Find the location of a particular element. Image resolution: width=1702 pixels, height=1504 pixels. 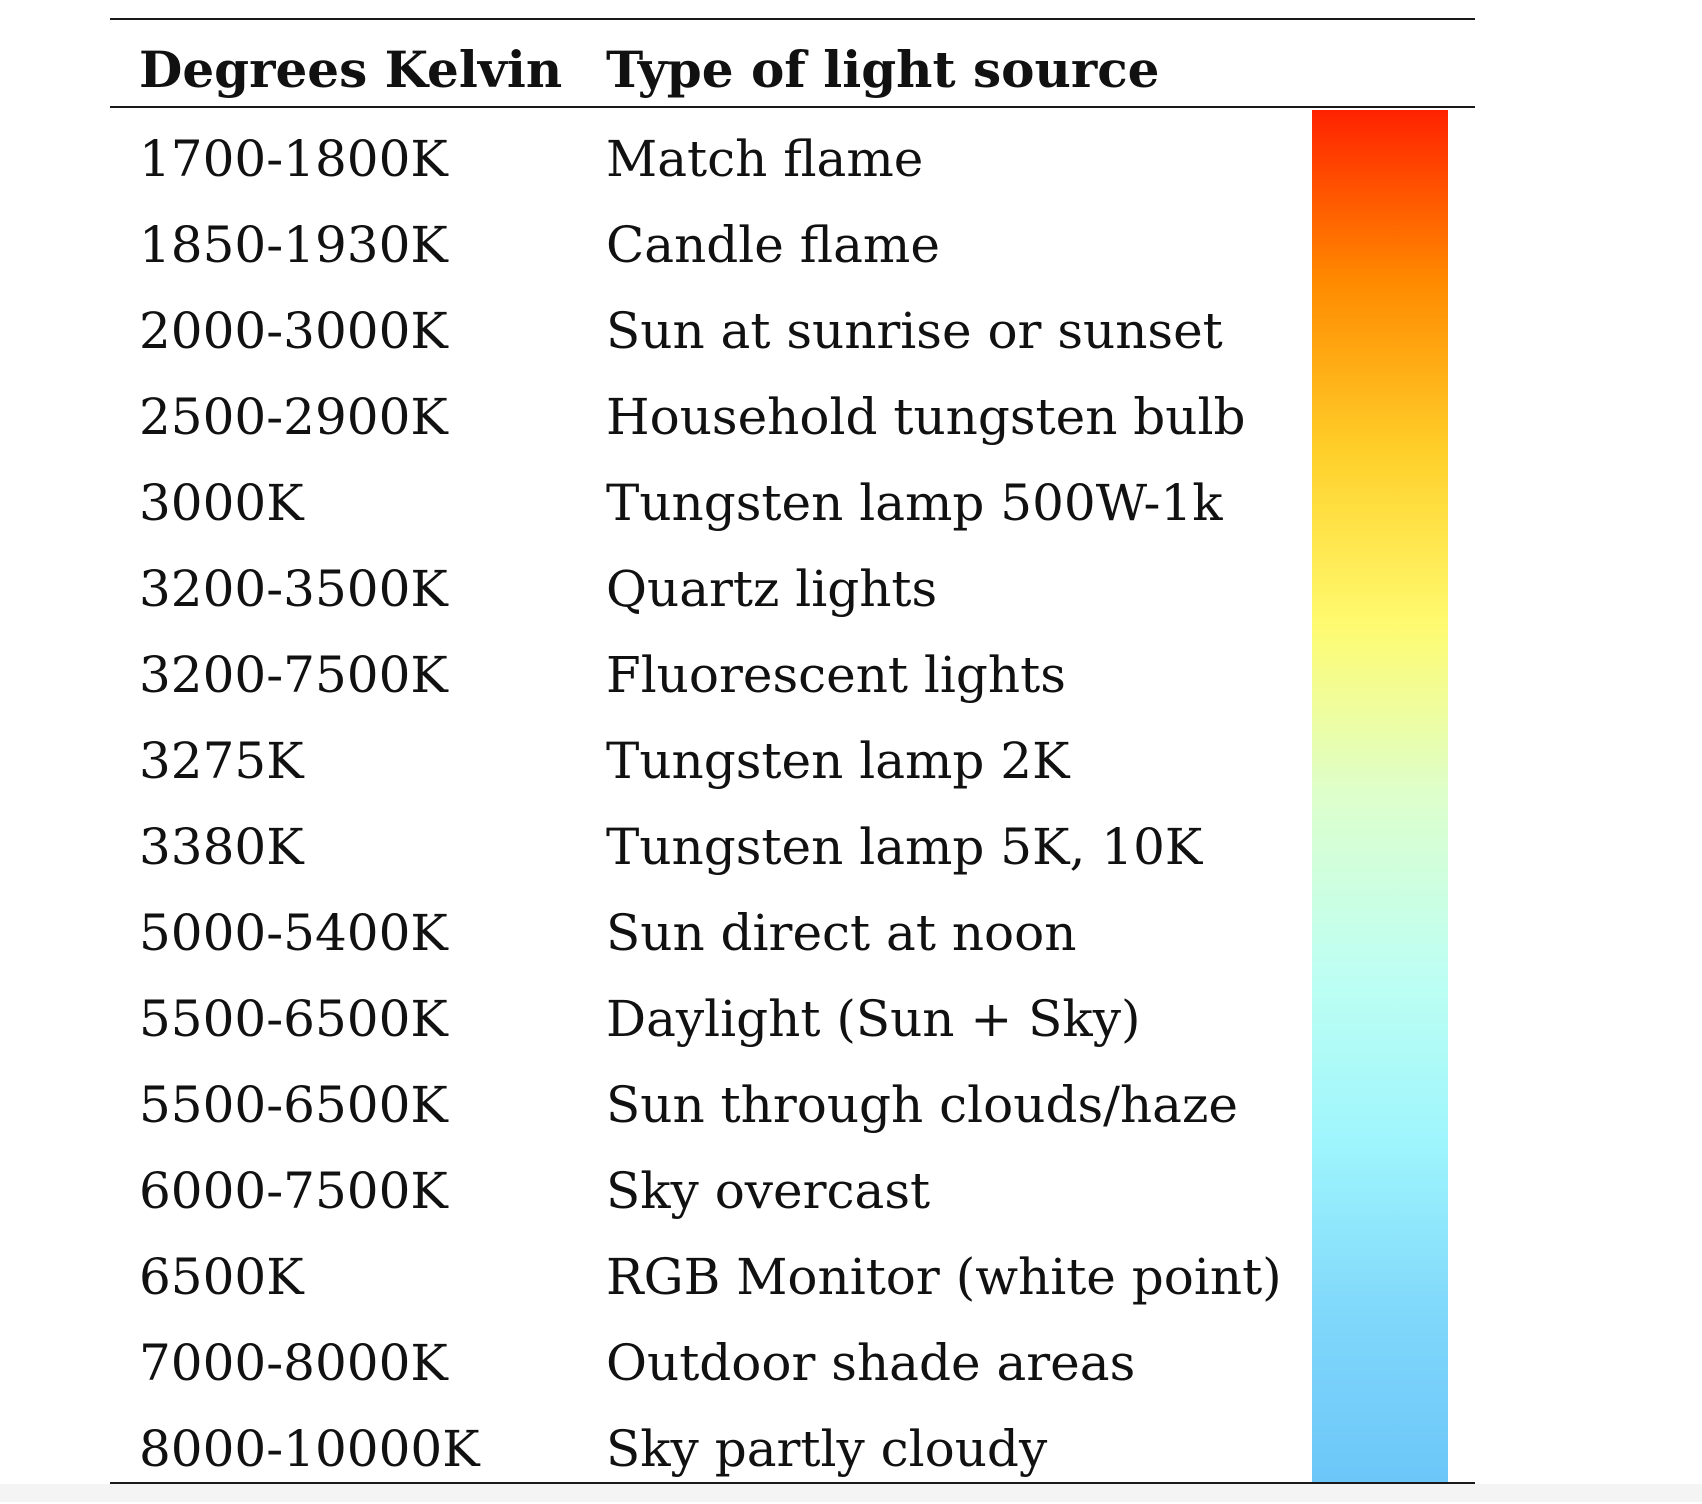

table-header-row: Degrees Kelvin Type of light source is located at coordinates (792, 62).